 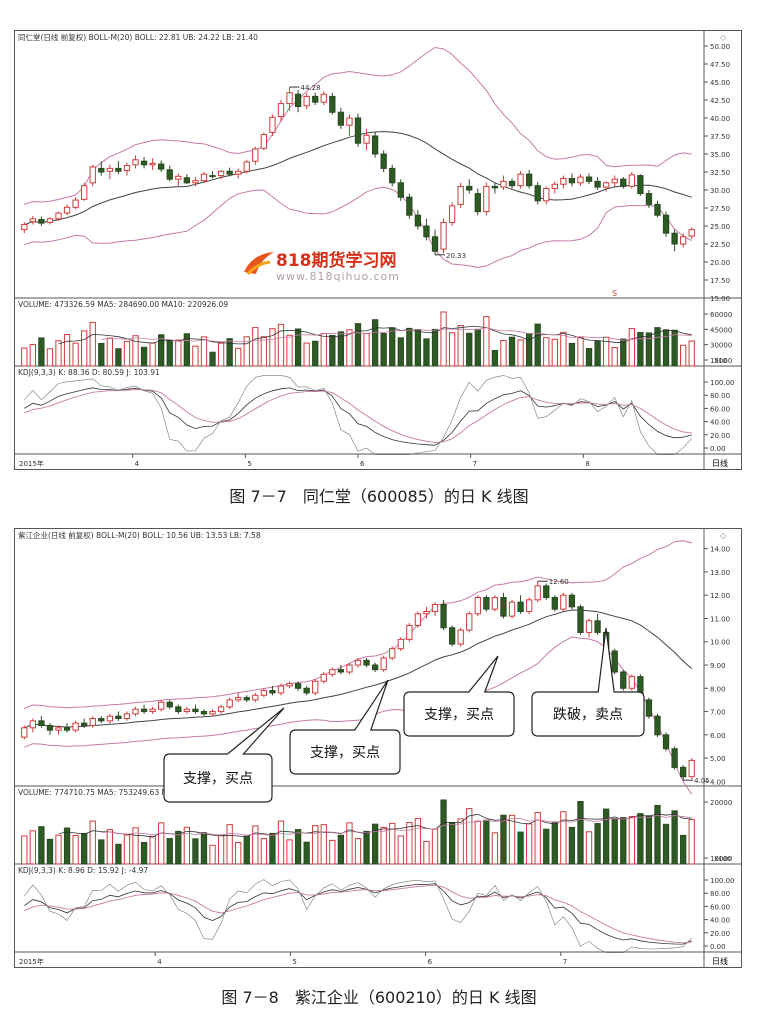 What do you see at coordinates (430, 962) in the screenshot?
I see `date-label: 6` at bounding box center [430, 962].